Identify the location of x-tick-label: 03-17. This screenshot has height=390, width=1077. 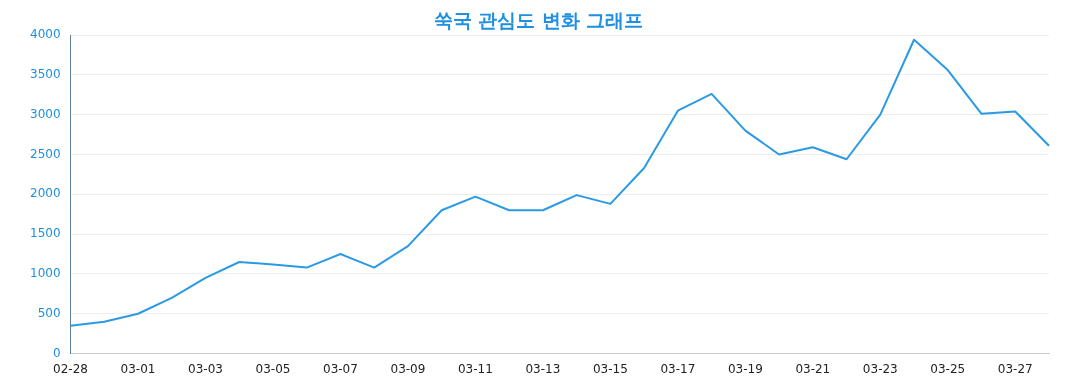
(678, 368).